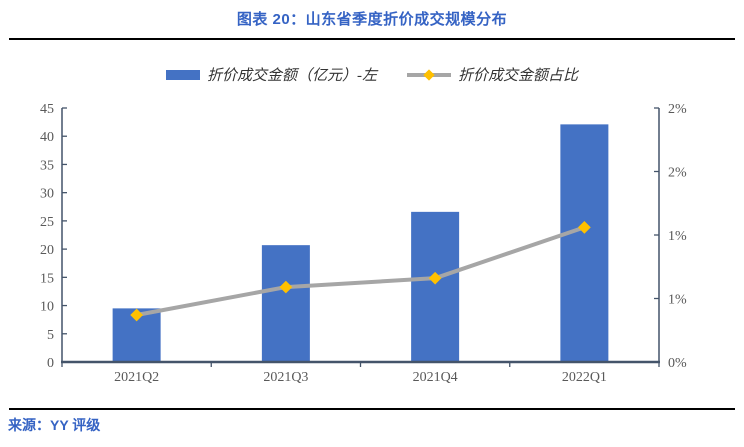 The image size is (744, 447). Describe the element at coordinates (54, 425) in the screenshot. I see `source-attribution: 来源：YY 评级` at that location.